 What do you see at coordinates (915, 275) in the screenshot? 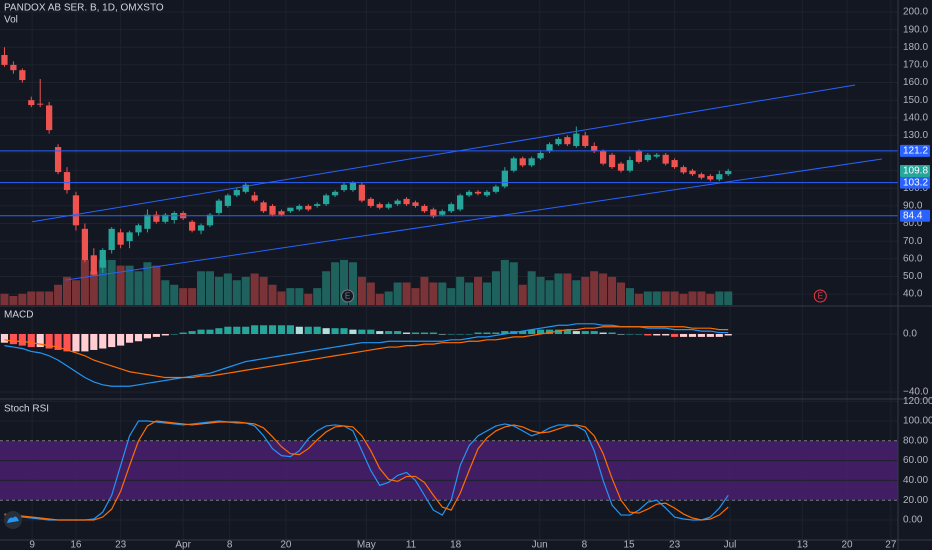
I see `price-axis` at bounding box center [915, 275].